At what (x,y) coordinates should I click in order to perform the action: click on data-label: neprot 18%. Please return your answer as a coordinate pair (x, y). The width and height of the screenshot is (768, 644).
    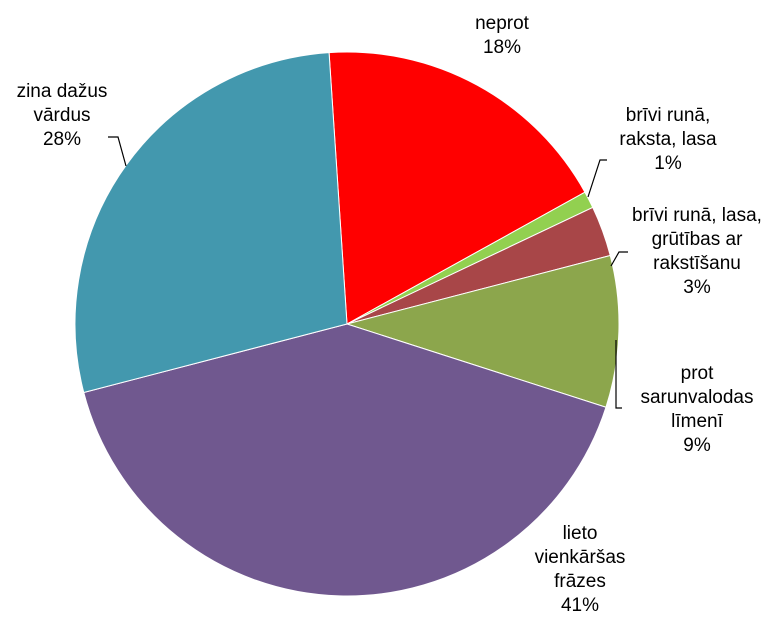
    Looking at the image, I should click on (502, 36).